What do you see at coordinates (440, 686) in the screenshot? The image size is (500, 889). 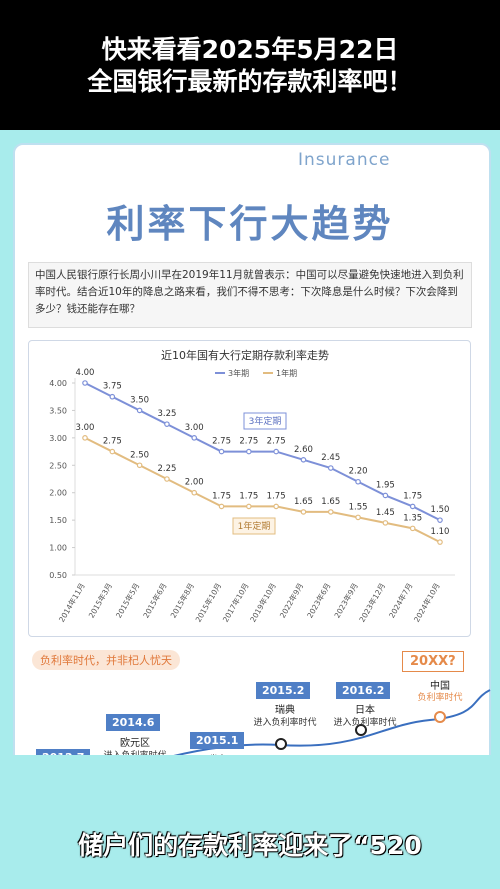 I see `event-place: 中国` at bounding box center [440, 686].